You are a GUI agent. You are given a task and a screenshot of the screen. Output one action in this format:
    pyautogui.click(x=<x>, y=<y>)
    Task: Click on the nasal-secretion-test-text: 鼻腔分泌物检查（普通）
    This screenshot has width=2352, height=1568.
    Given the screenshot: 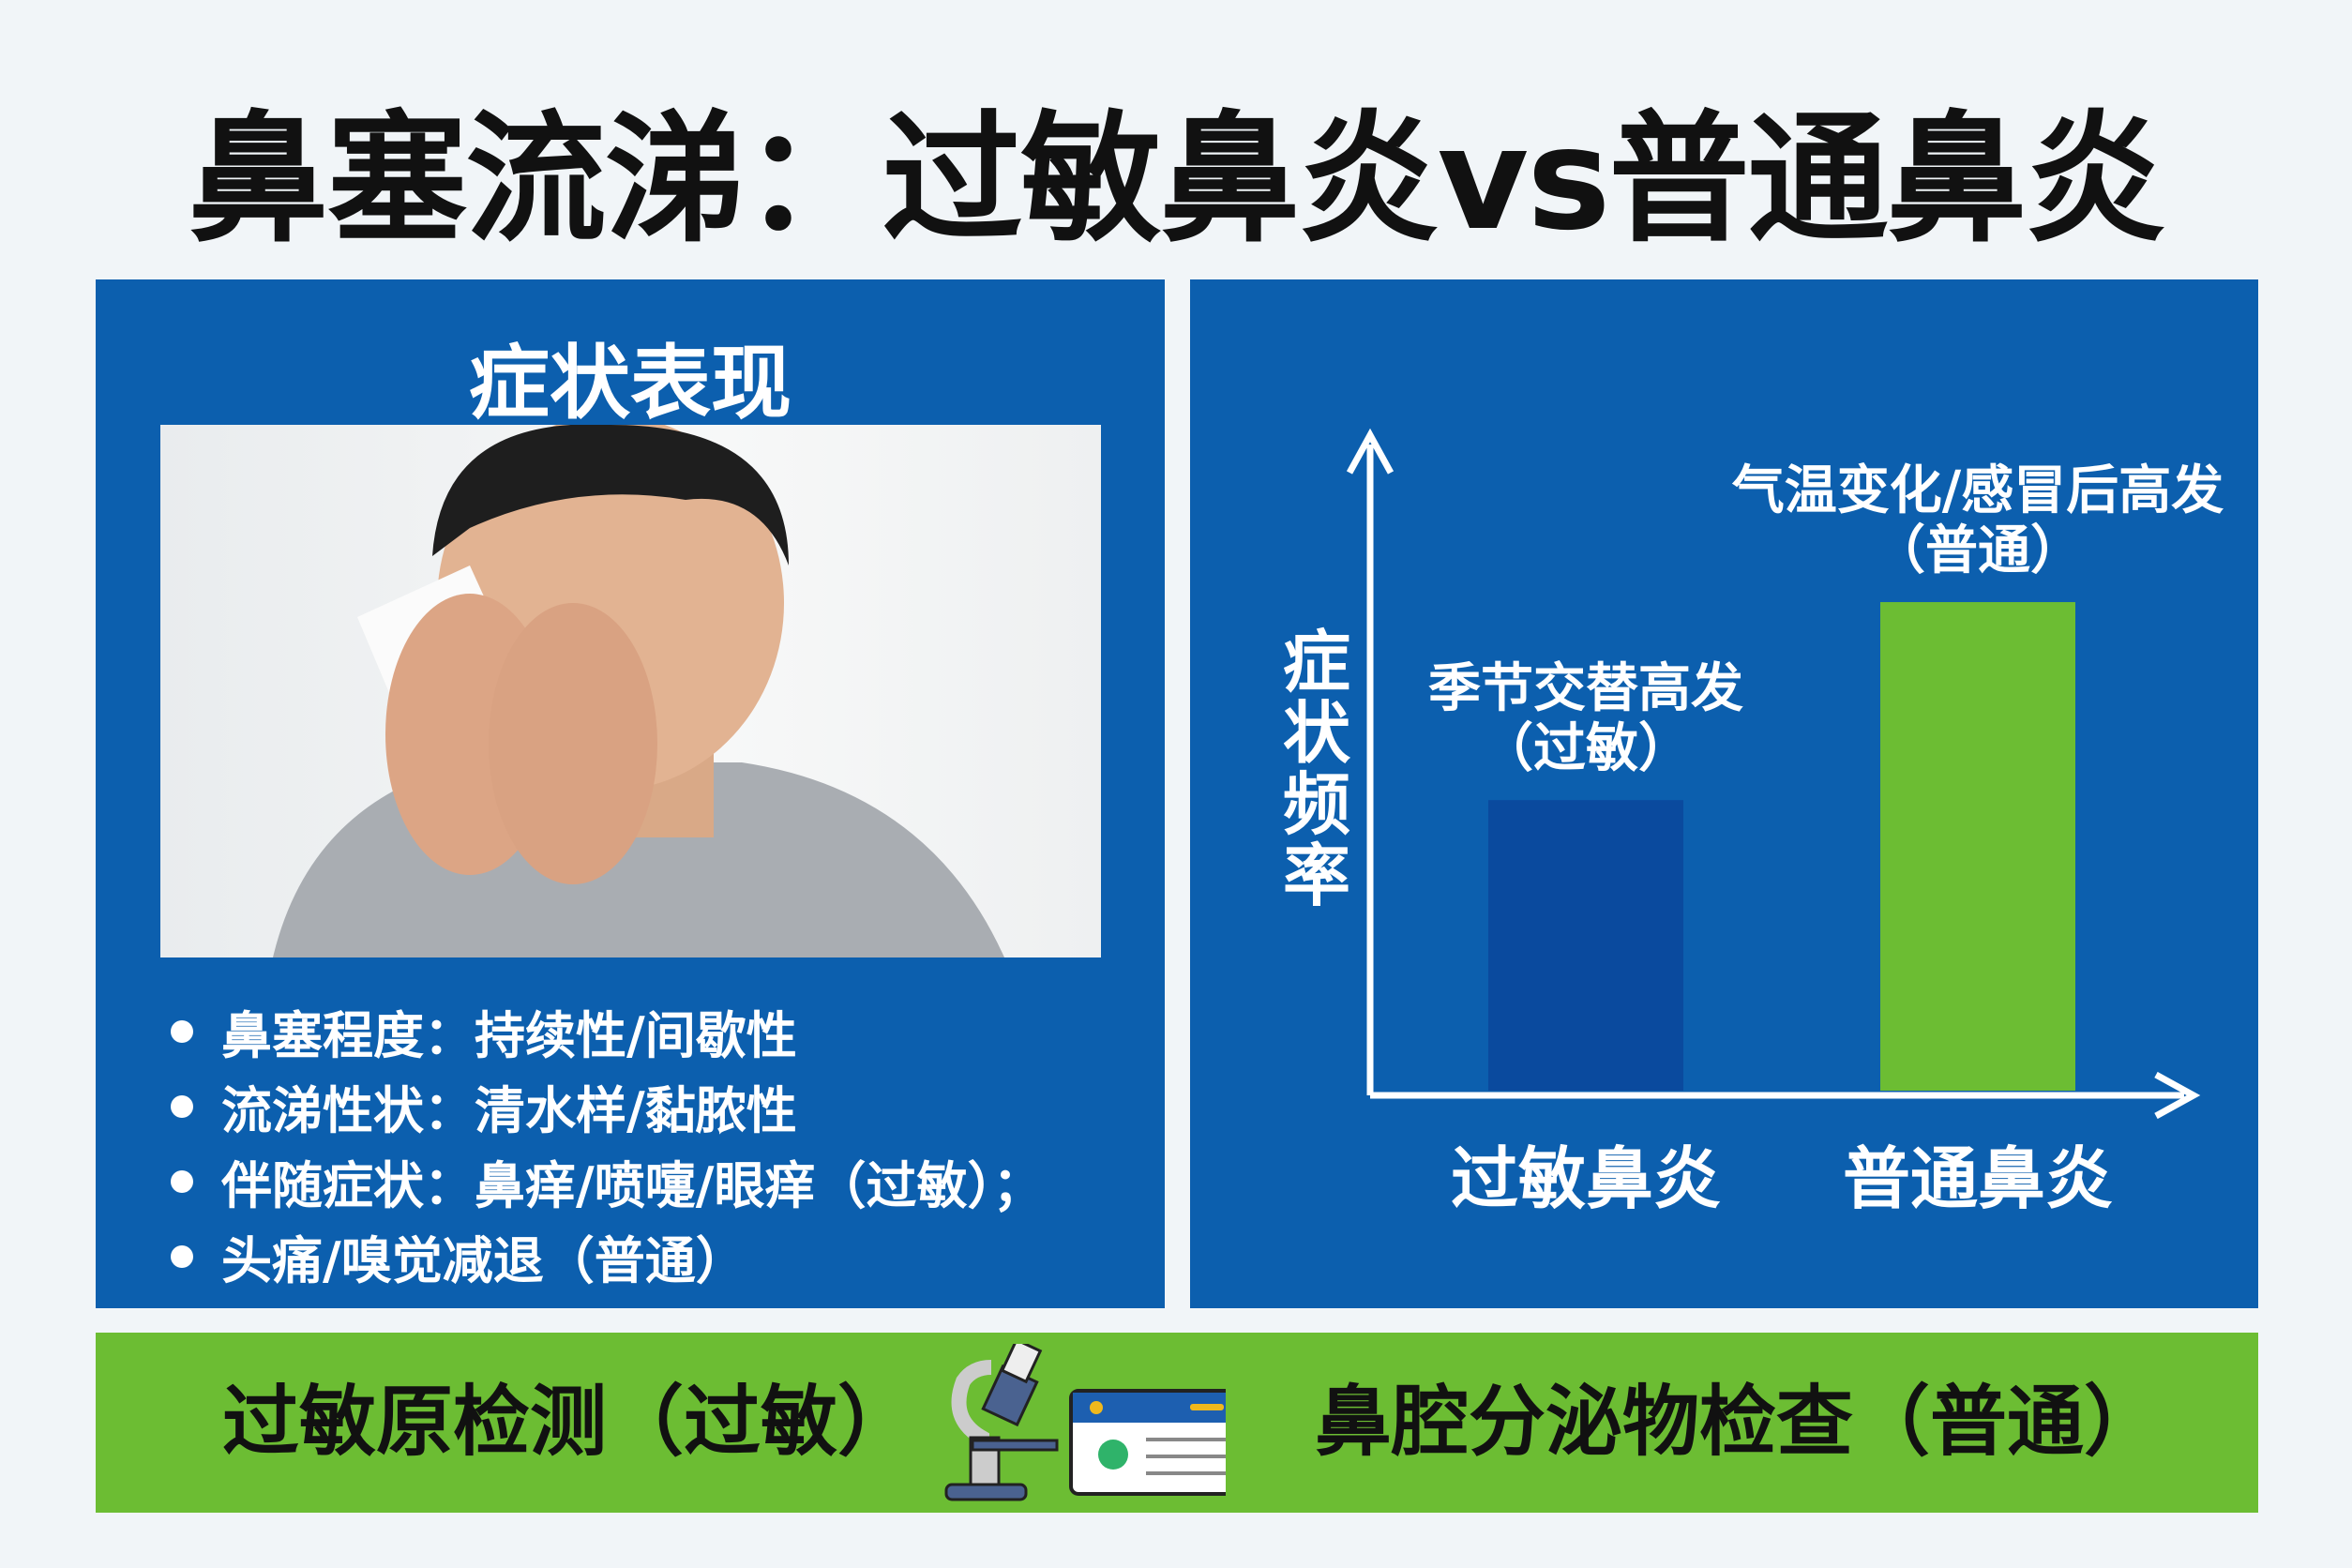 What is the action you would take?
    pyautogui.click(x=1738, y=1422)
    